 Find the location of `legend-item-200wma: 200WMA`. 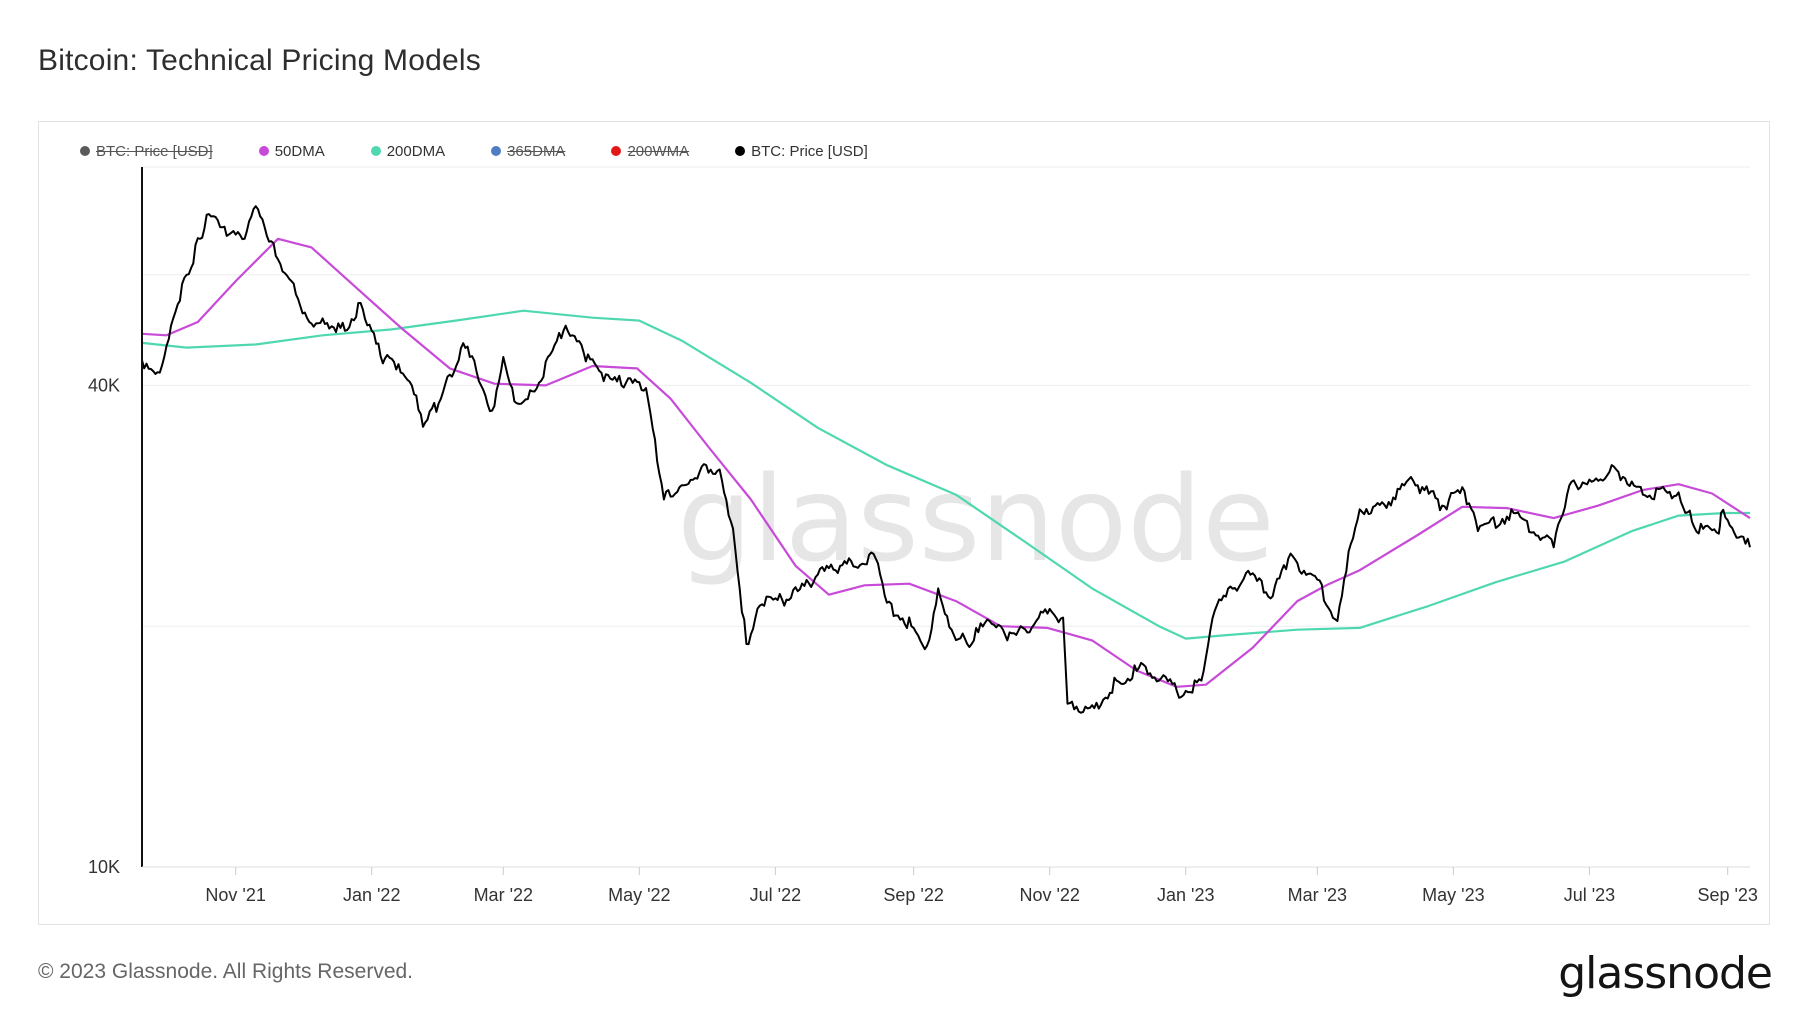

legend-item-200wma: 200WMA is located at coordinates (650, 151).